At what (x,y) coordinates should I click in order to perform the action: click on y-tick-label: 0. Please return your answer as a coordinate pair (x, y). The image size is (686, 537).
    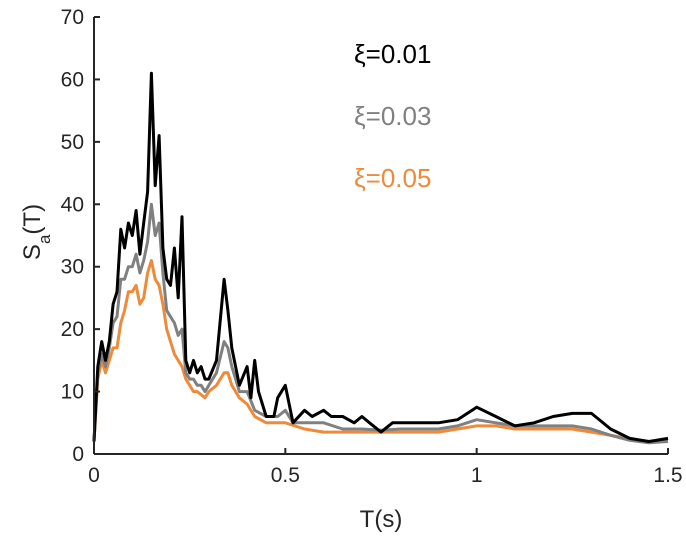
    Looking at the image, I should click on (78, 454).